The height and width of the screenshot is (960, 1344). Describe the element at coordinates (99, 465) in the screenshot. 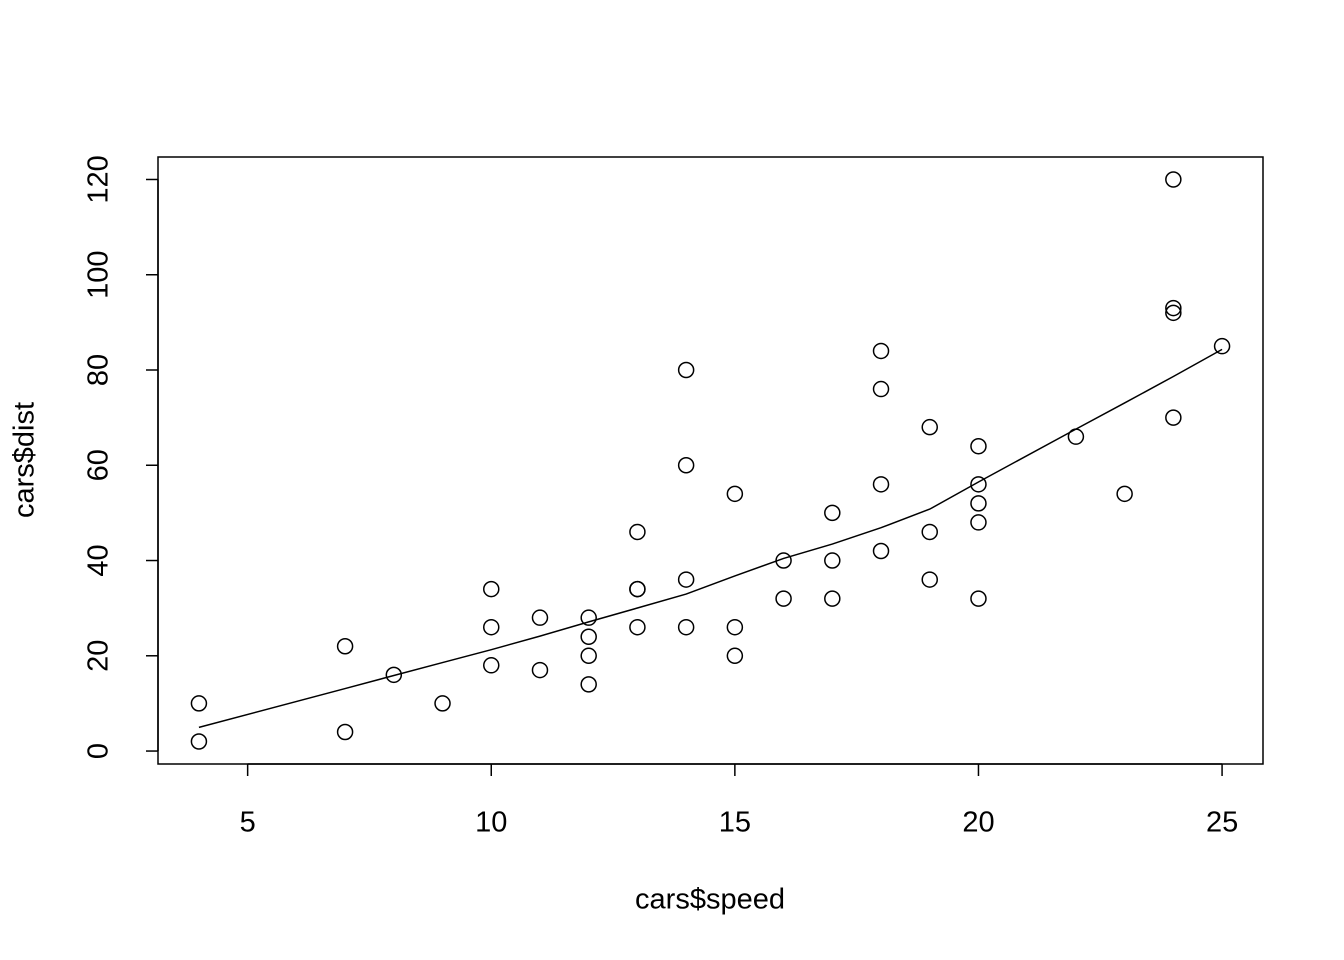

I see `y-tick-label: 60` at that location.